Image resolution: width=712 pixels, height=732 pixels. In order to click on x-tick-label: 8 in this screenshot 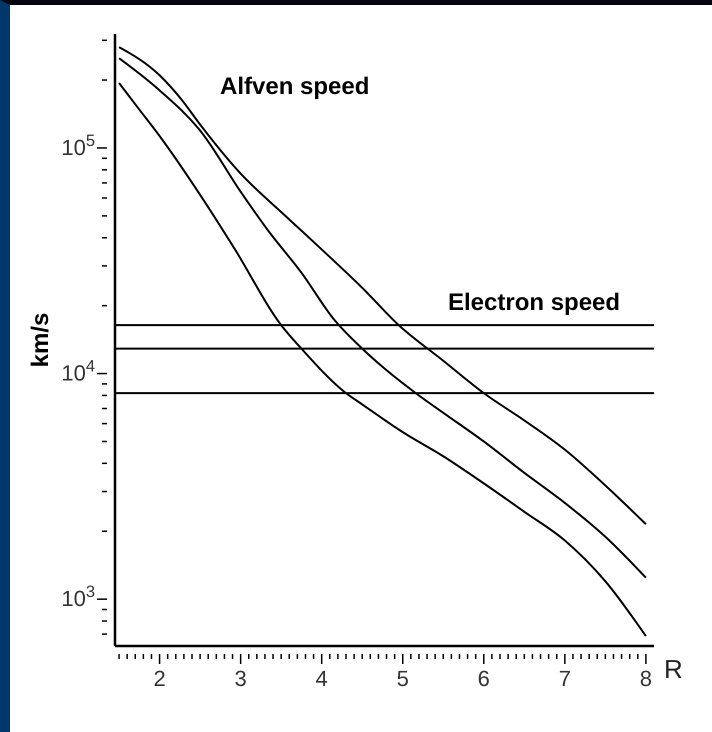, I will do `click(646, 678)`.